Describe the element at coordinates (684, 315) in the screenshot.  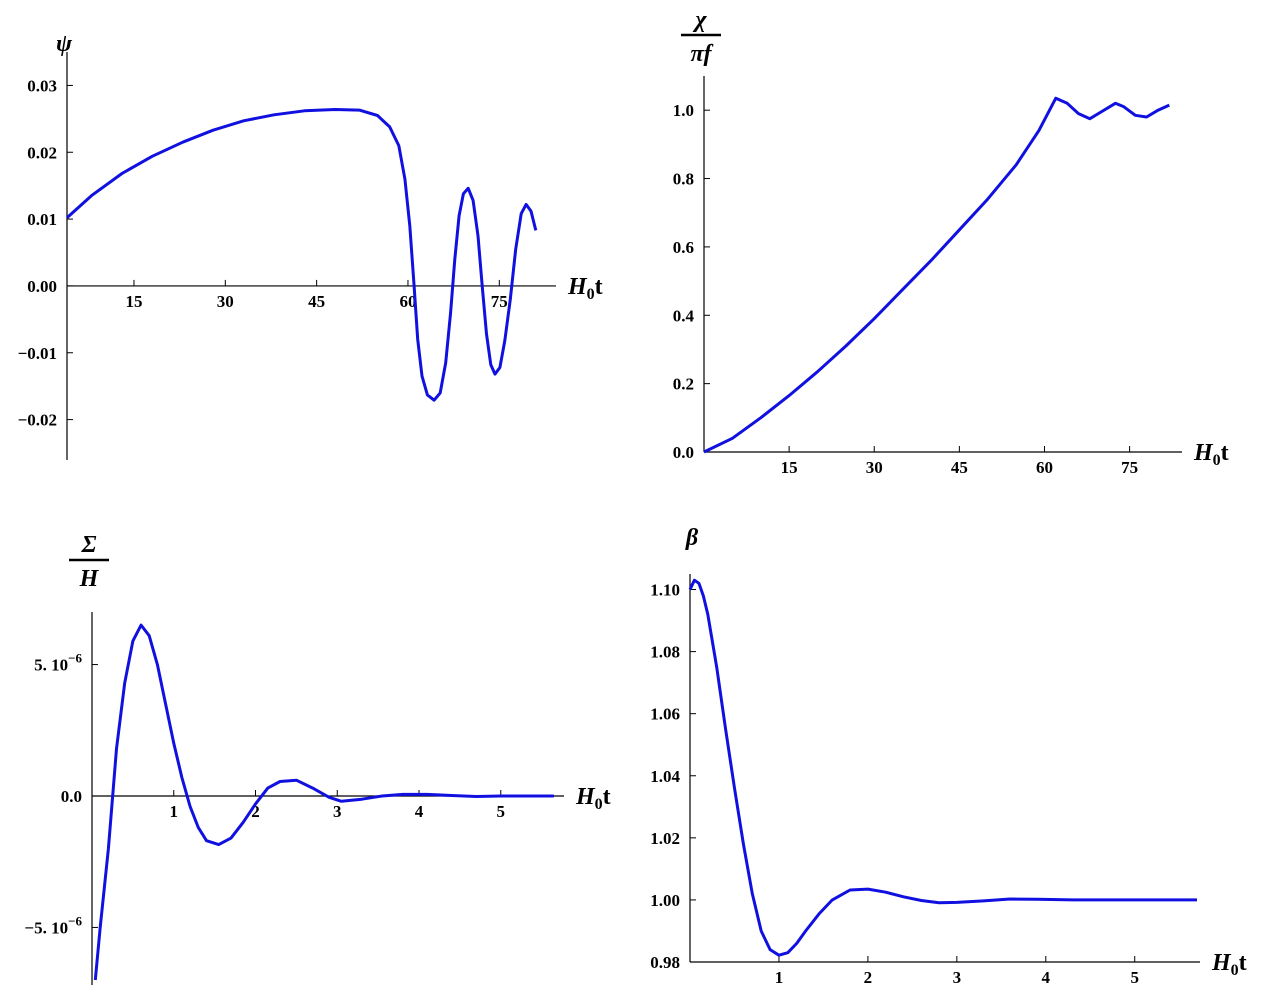
I see `y-tick-label: 0.4` at that location.